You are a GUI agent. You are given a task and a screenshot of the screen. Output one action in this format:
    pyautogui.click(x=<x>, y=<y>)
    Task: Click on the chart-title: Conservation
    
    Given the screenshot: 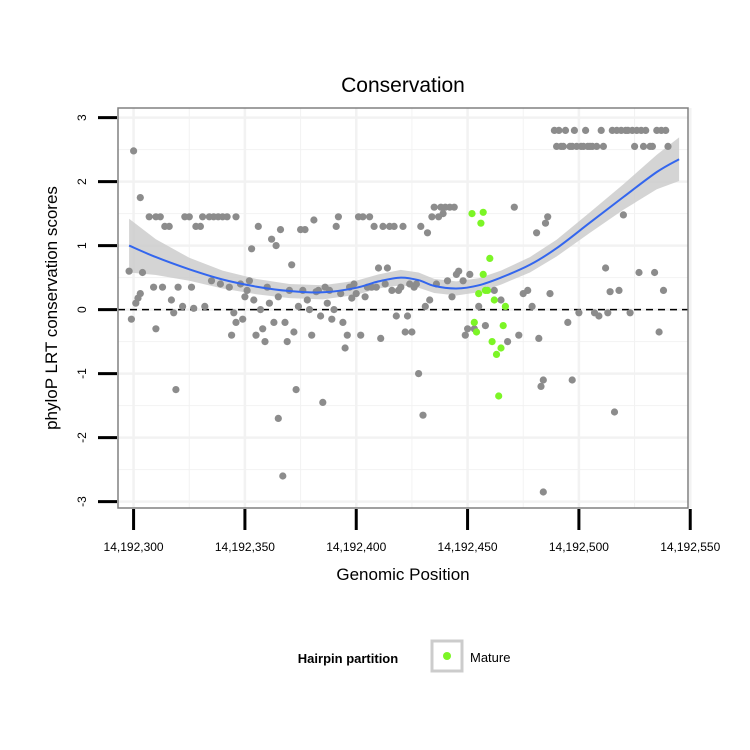 What is the action you would take?
    pyautogui.click(x=403, y=85)
    